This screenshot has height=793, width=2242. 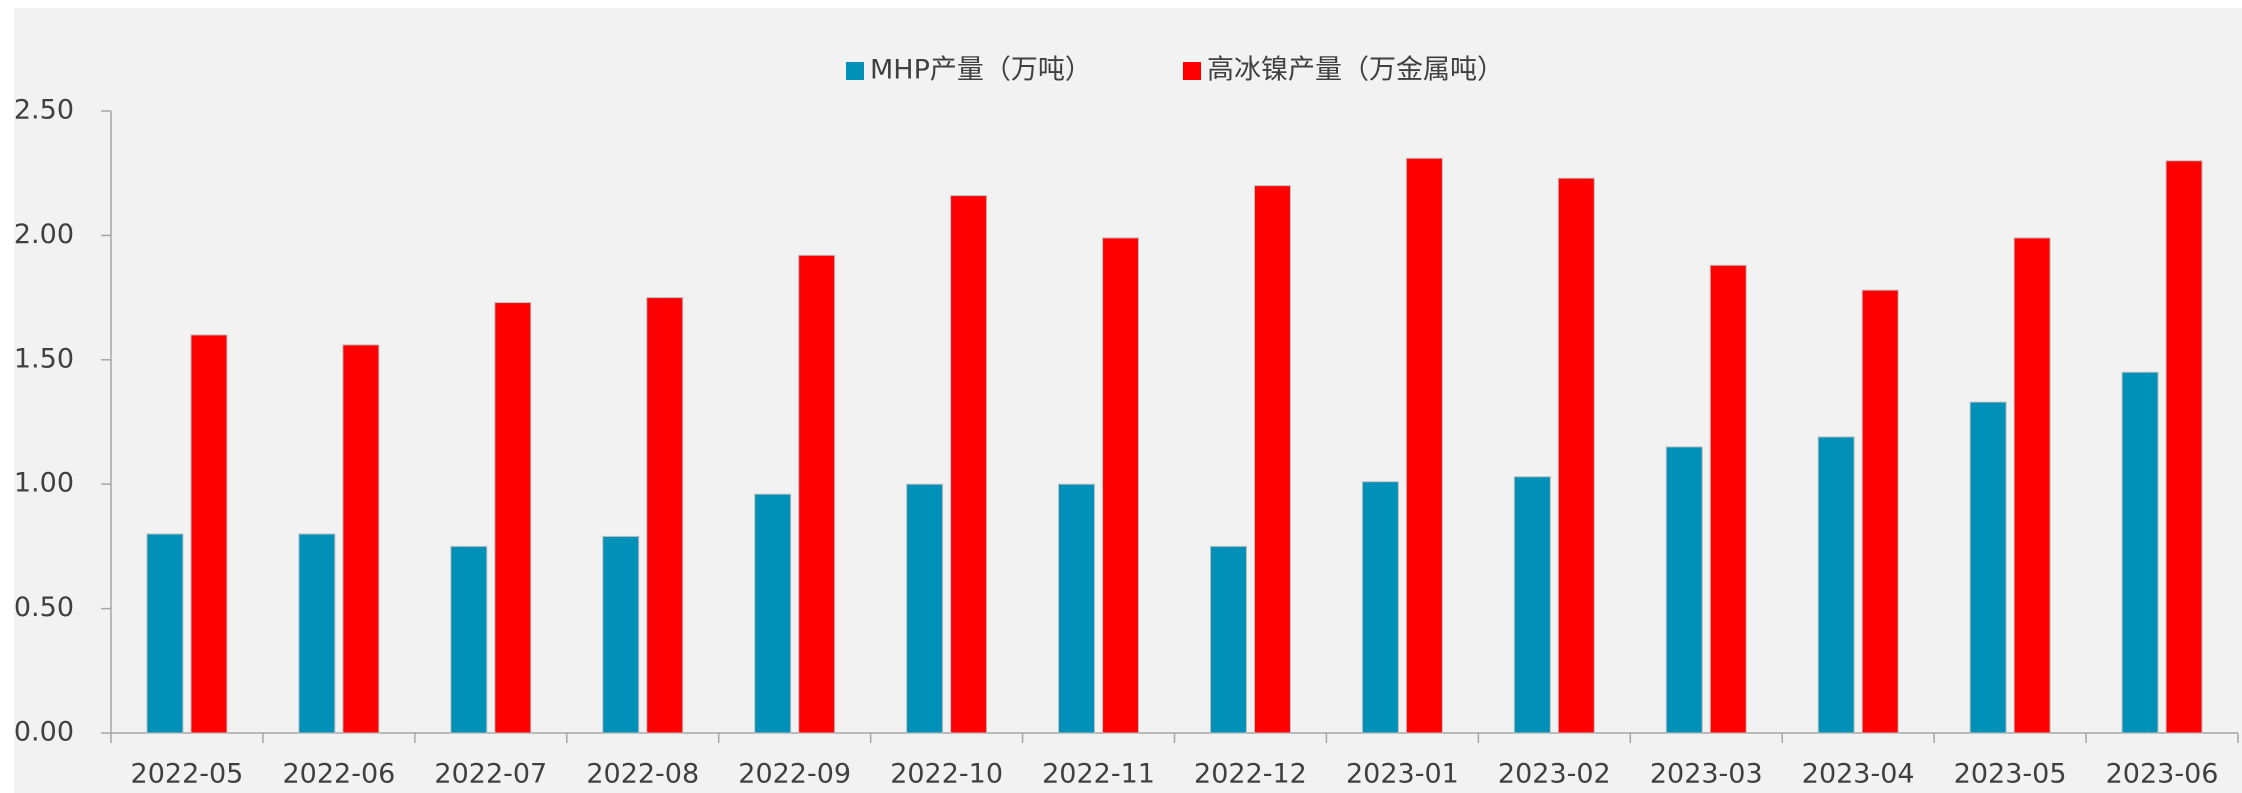 What do you see at coordinates (1098, 774) in the screenshot?
I see `x-tick-label: 2022-11` at bounding box center [1098, 774].